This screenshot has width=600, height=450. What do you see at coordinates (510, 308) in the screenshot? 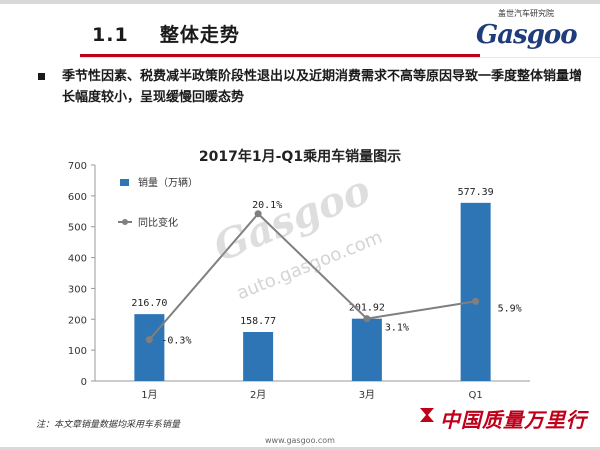
I see `yoy-value-label: 5.9%` at bounding box center [510, 308].